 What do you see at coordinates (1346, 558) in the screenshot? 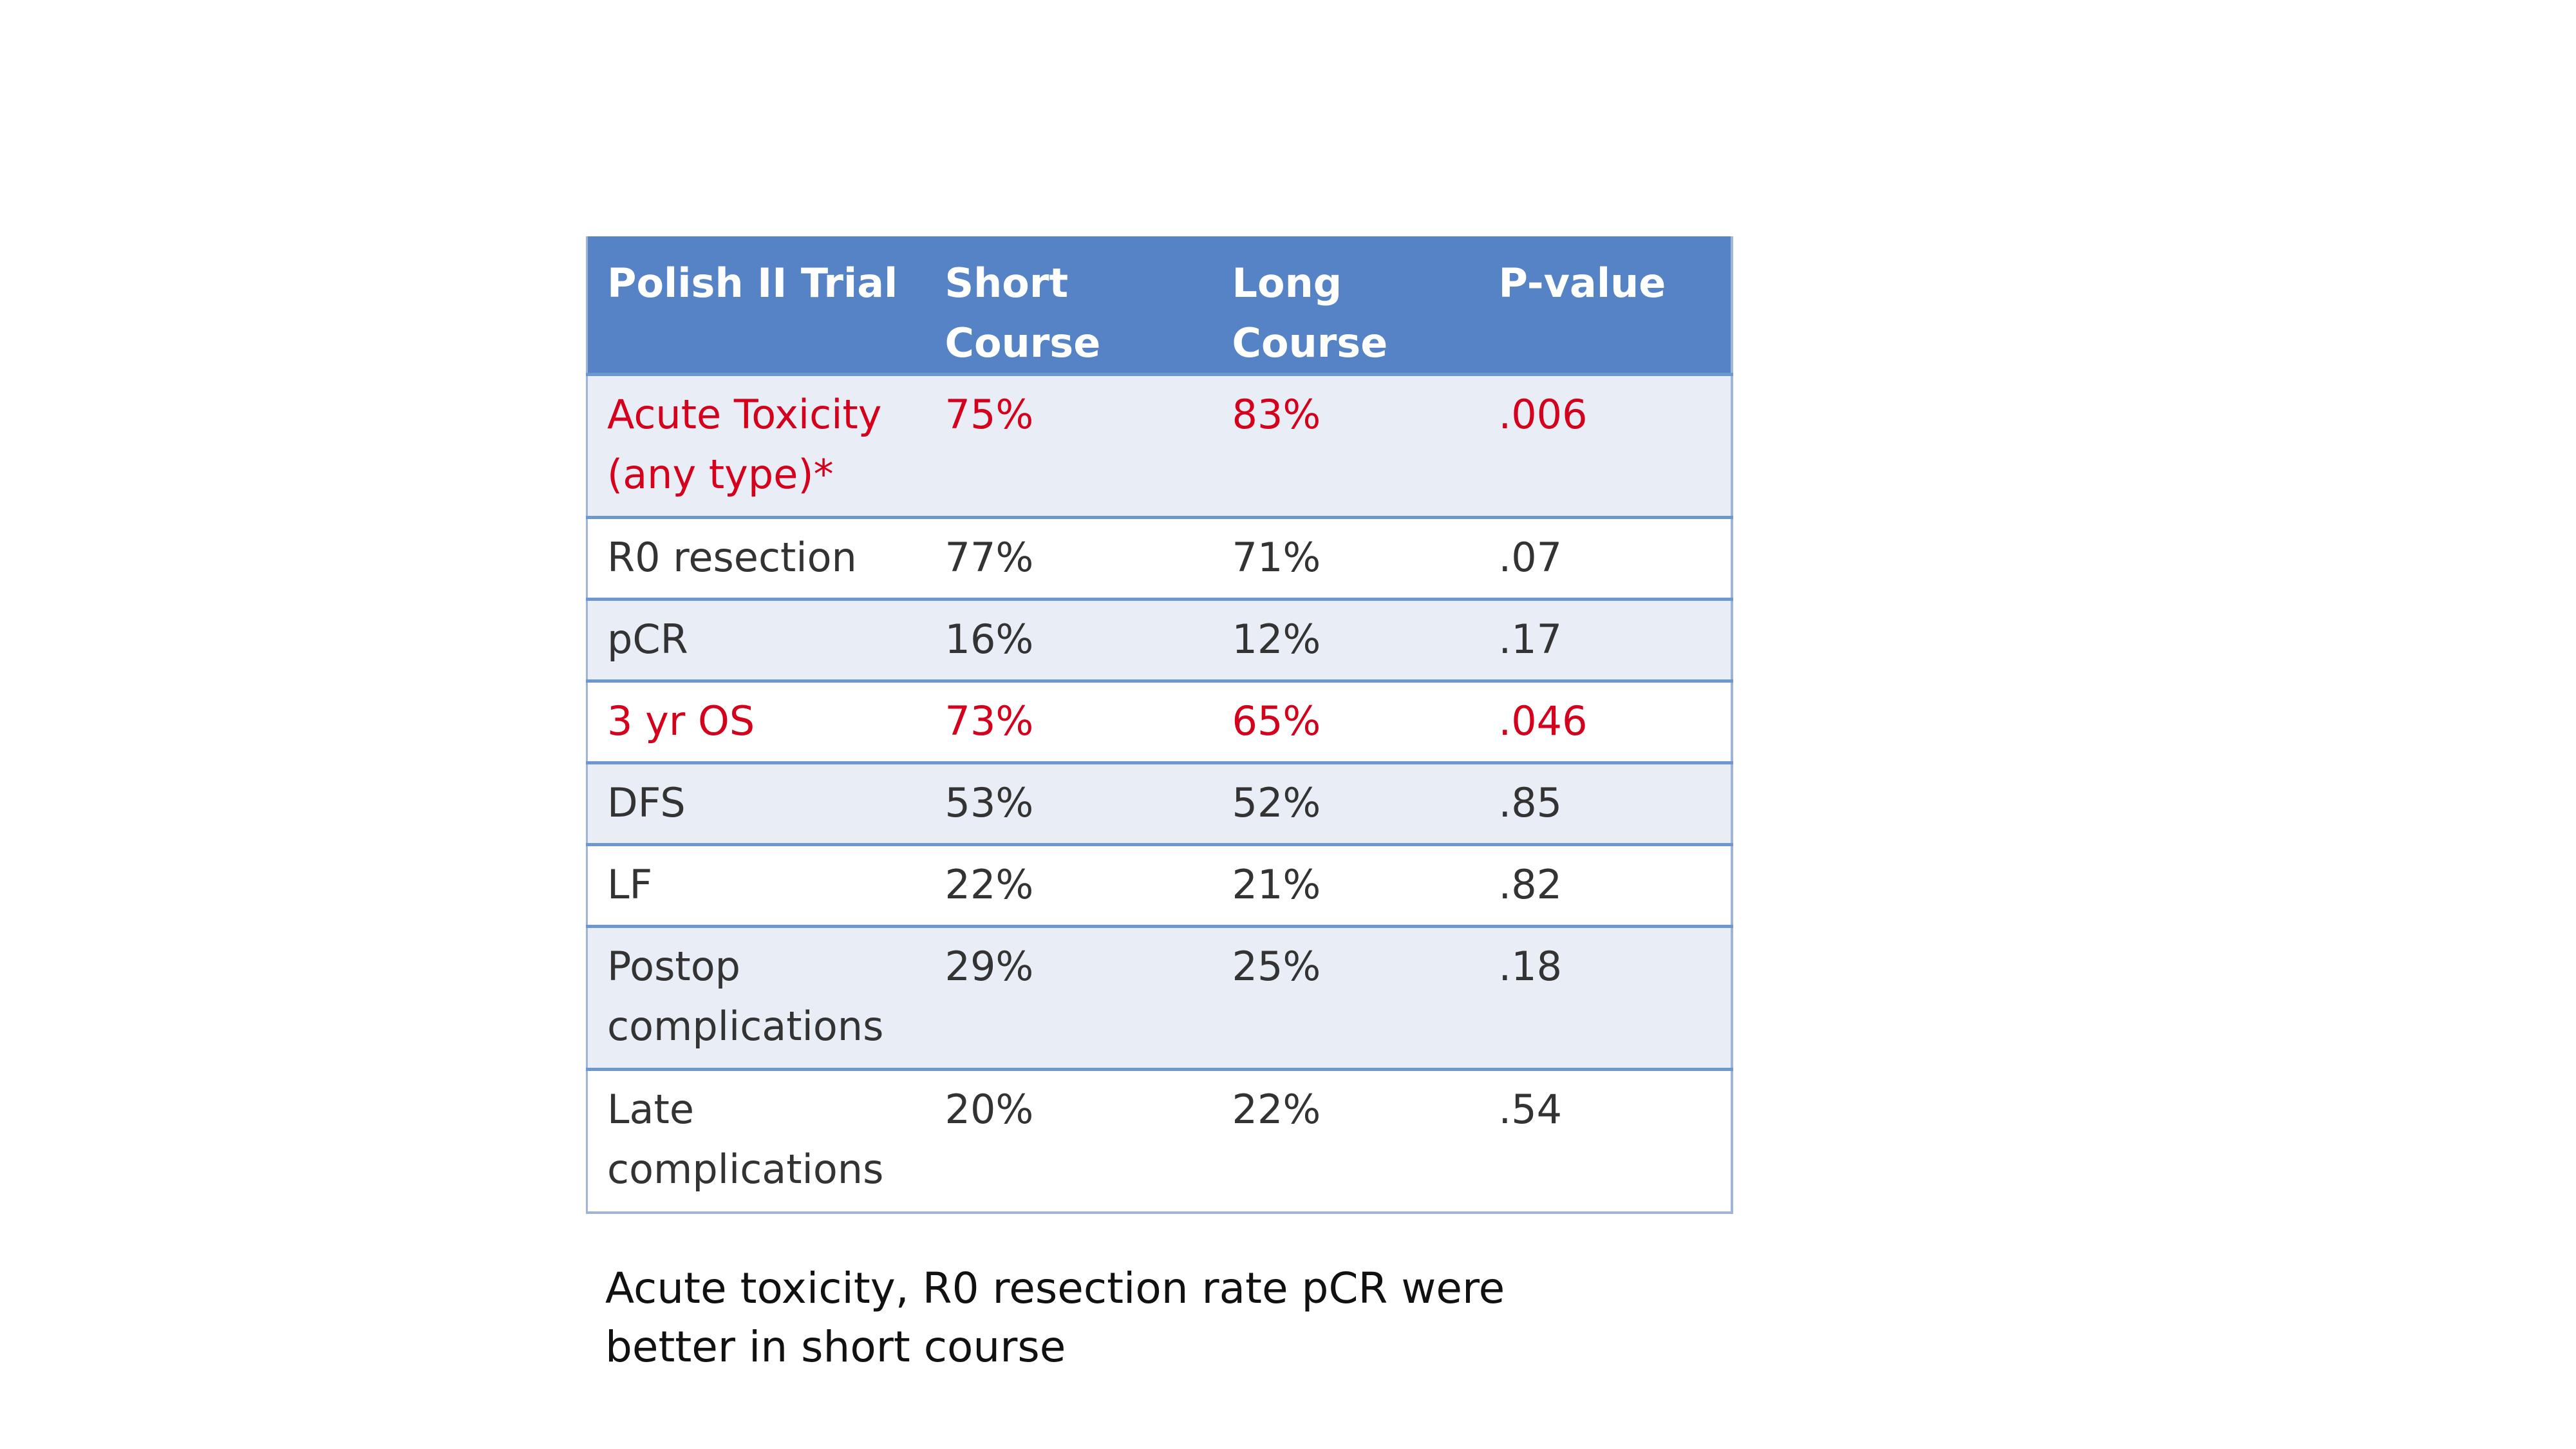
I see `long-course-value: 71%` at bounding box center [1346, 558].